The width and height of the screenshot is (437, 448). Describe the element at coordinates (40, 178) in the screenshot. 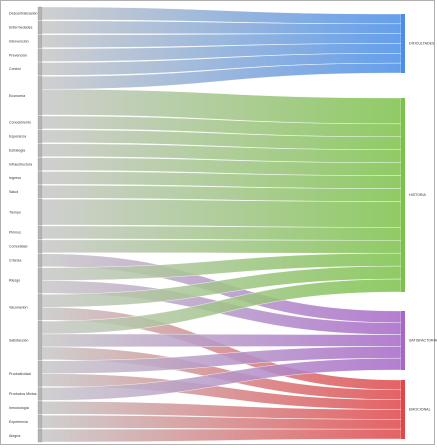

I see `source-node-ingreso` at that location.